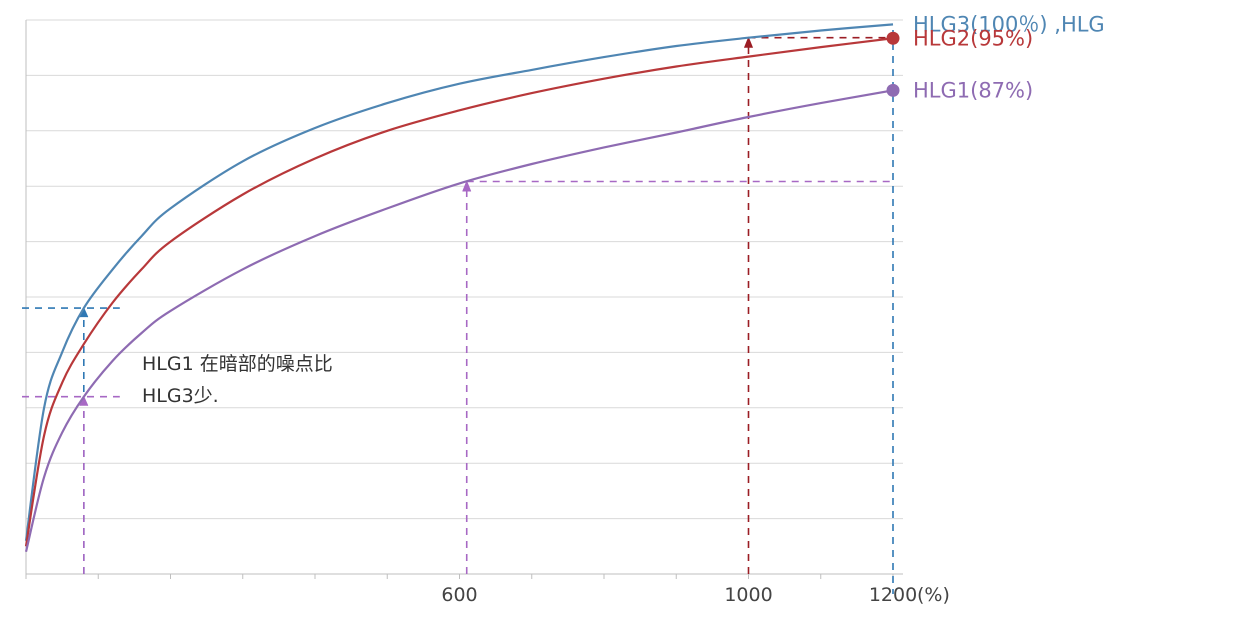 The height and width of the screenshot is (620, 1236). Describe the element at coordinates (1009, 24) in the screenshot. I see `legend-label-1: HLG3(100％) ,HLG` at that location.